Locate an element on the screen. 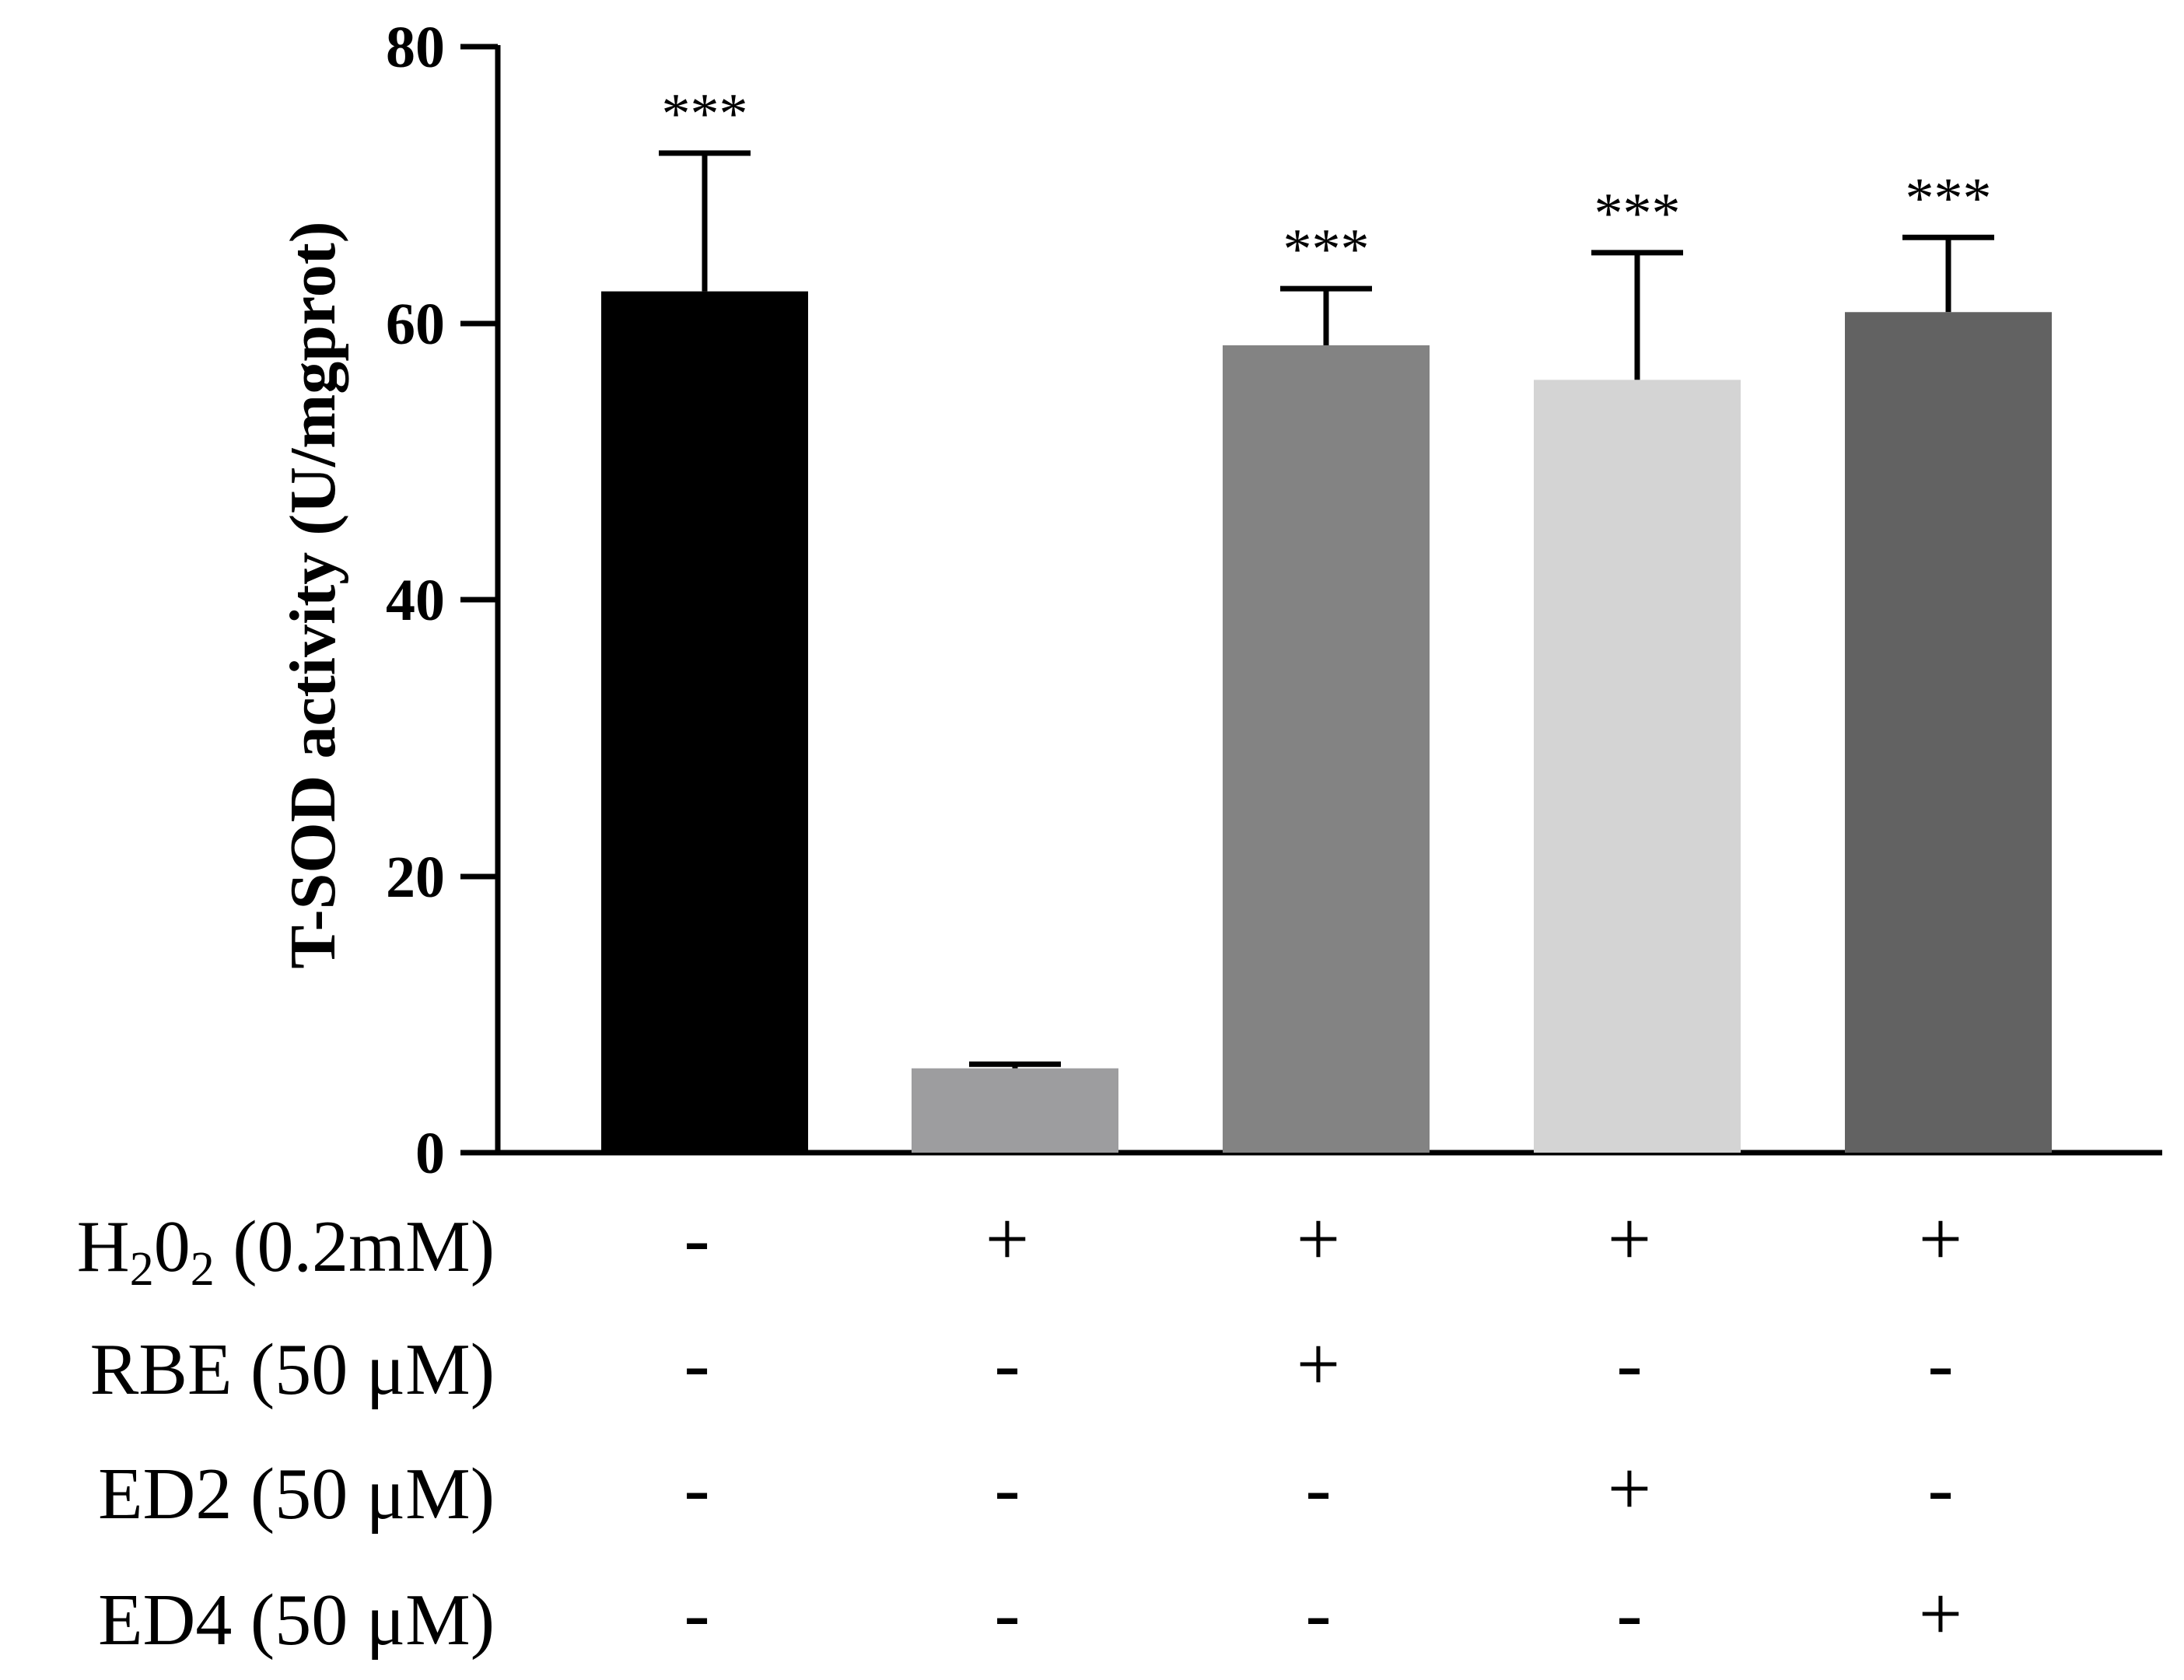 This screenshot has height=1680, width=2184. treatment-row-label-rbe: RBE (50 μM) is located at coordinates (293, 1370).